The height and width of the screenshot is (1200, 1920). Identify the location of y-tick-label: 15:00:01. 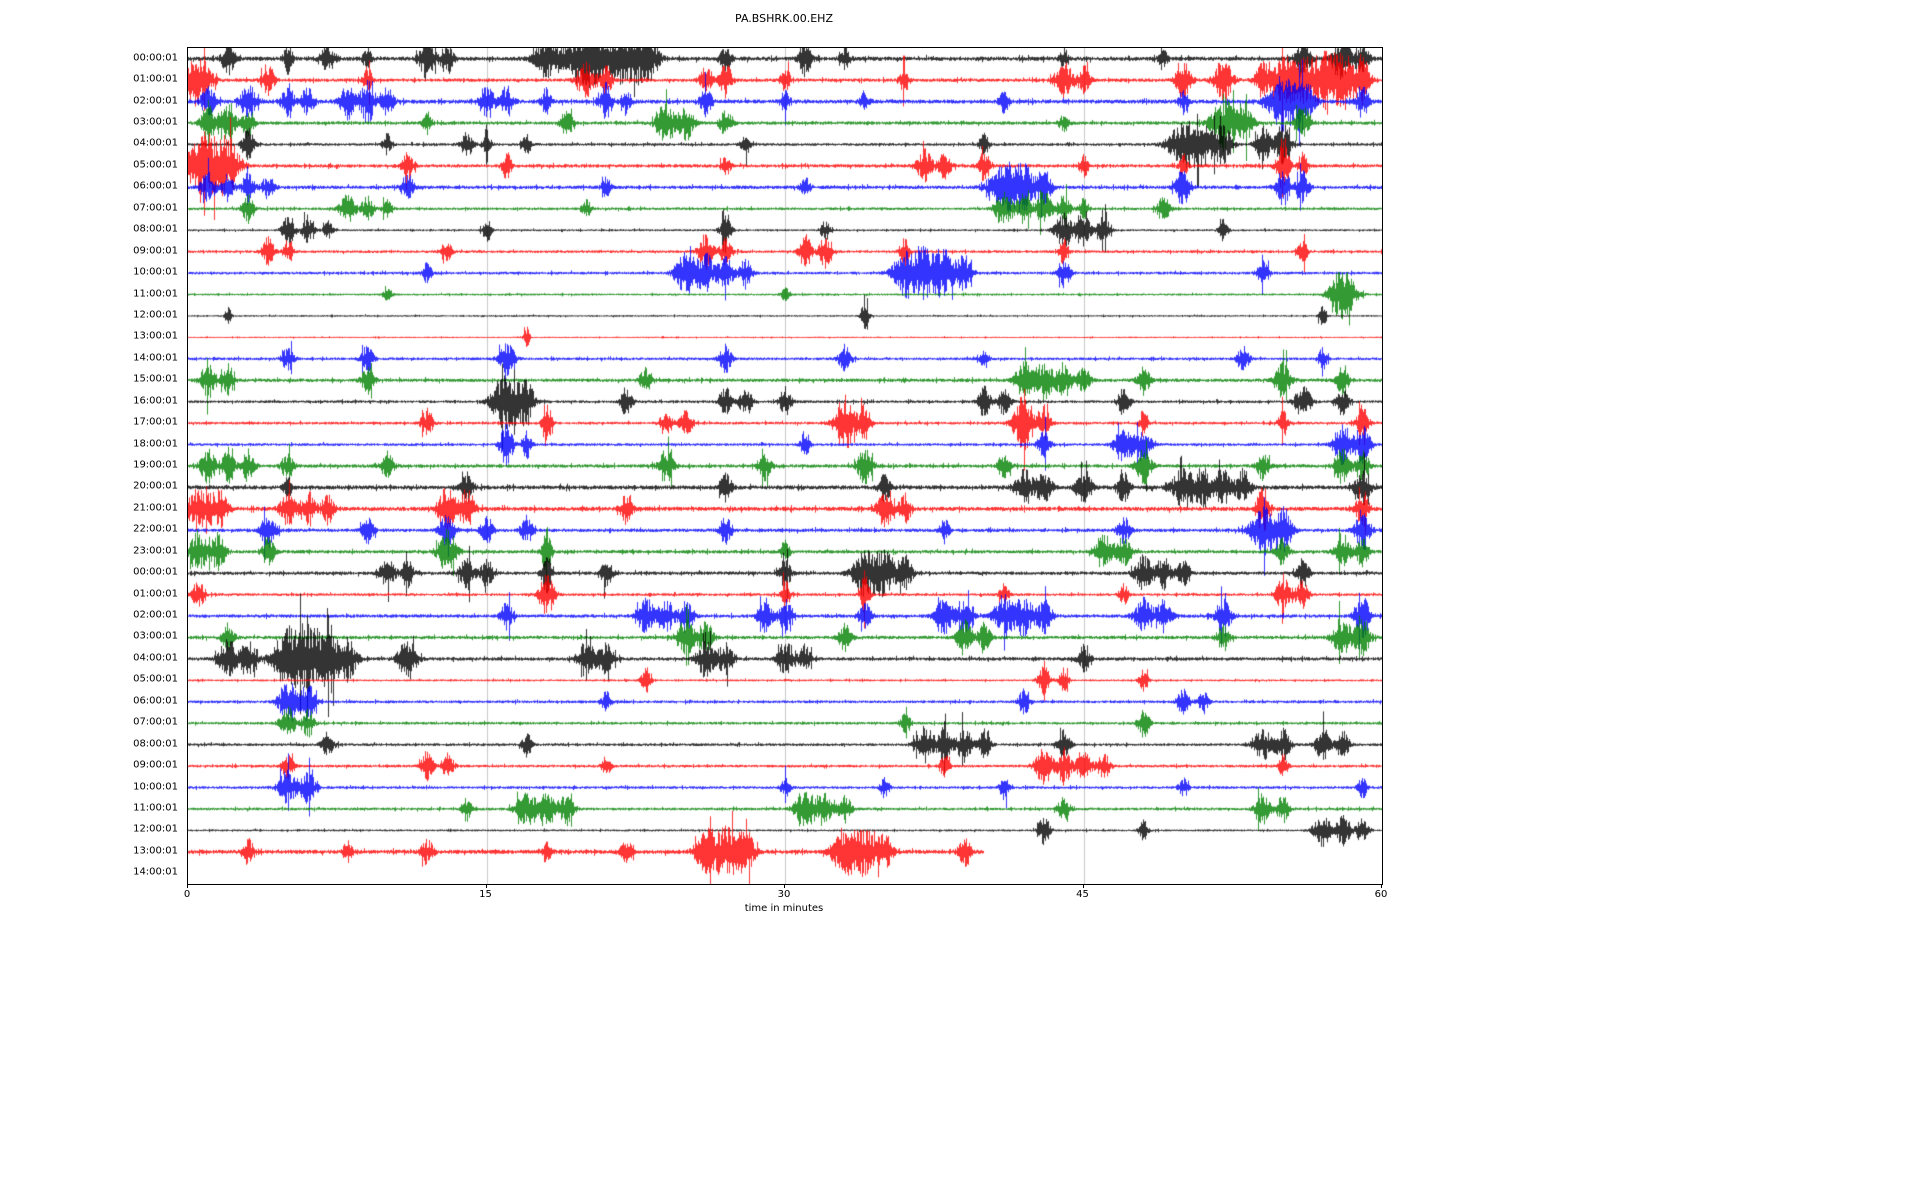
(155, 379).